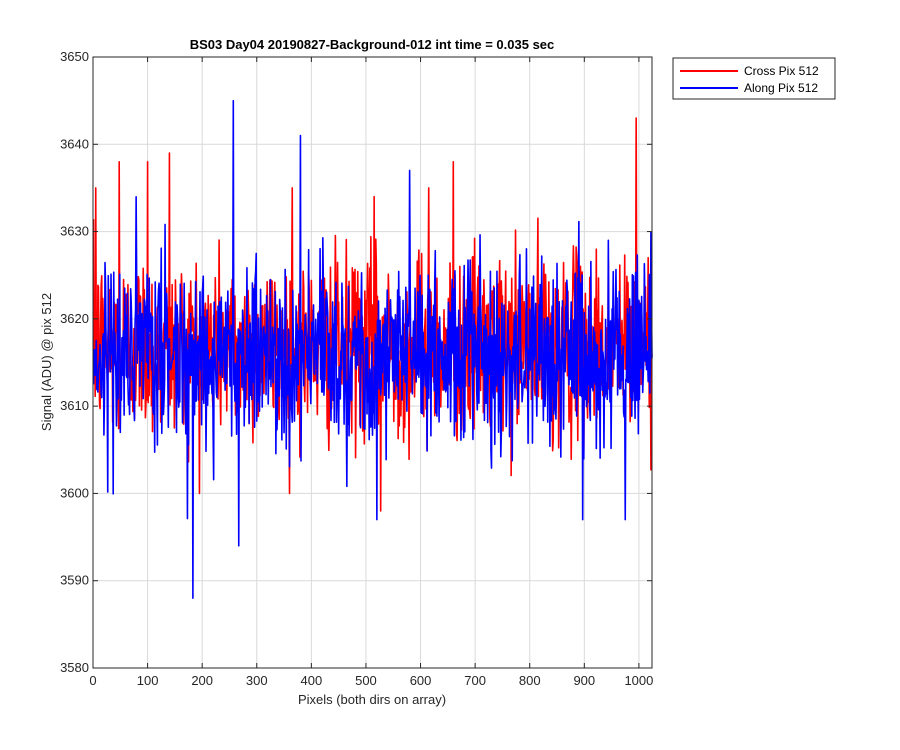  Describe the element at coordinates (74, 580) in the screenshot. I see `y-tick-label: 3590` at that location.